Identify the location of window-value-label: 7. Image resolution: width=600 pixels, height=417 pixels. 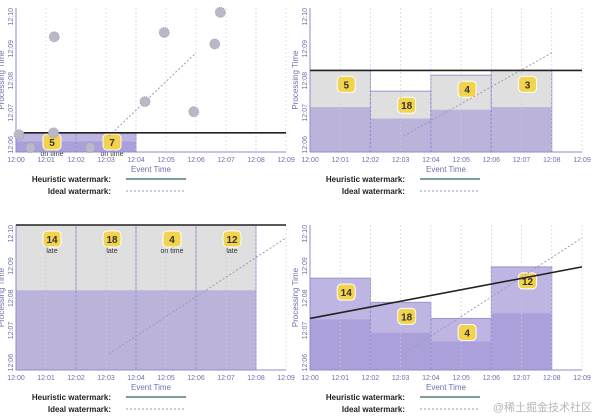
(112, 143).